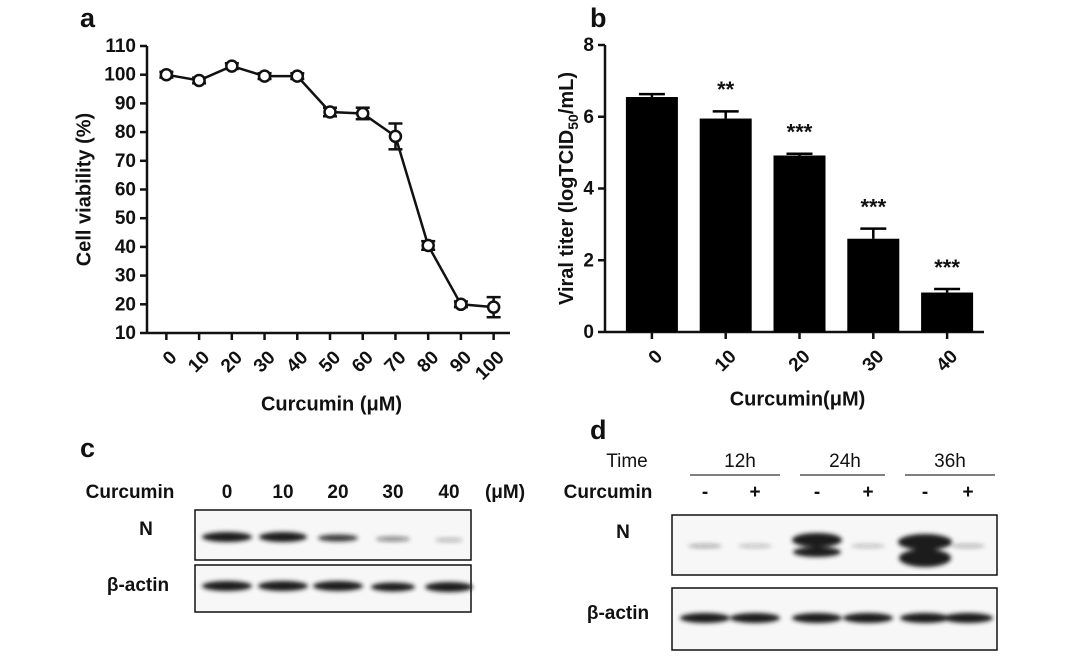 The width and height of the screenshot is (1080, 665). Describe the element at coordinates (227, 492) in the screenshot. I see `lane-label: 0` at that location.